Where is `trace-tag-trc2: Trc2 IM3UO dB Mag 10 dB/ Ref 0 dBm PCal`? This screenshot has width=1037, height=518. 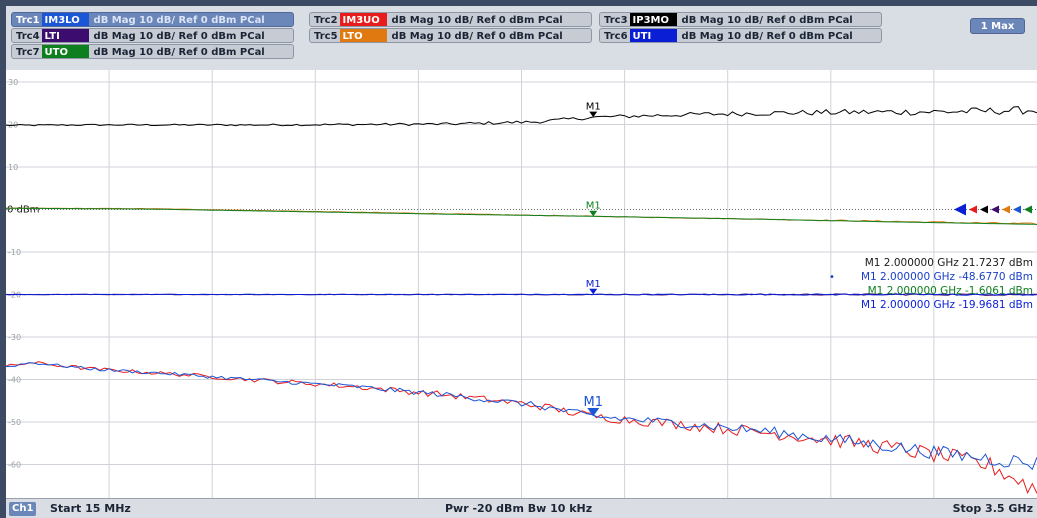 trace-tag-trc2: Trc2 IM3UO dB Mag 10 dB/ Ref 0 dBm PCal is located at coordinates (450, 19).